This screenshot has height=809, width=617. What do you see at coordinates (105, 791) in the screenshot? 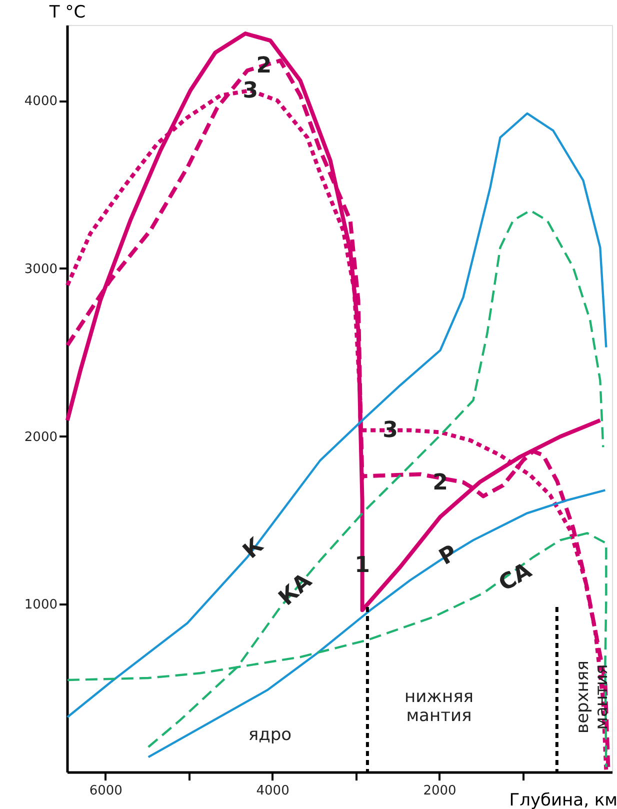
I see `x-tick-label: 6000` at bounding box center [105, 791].